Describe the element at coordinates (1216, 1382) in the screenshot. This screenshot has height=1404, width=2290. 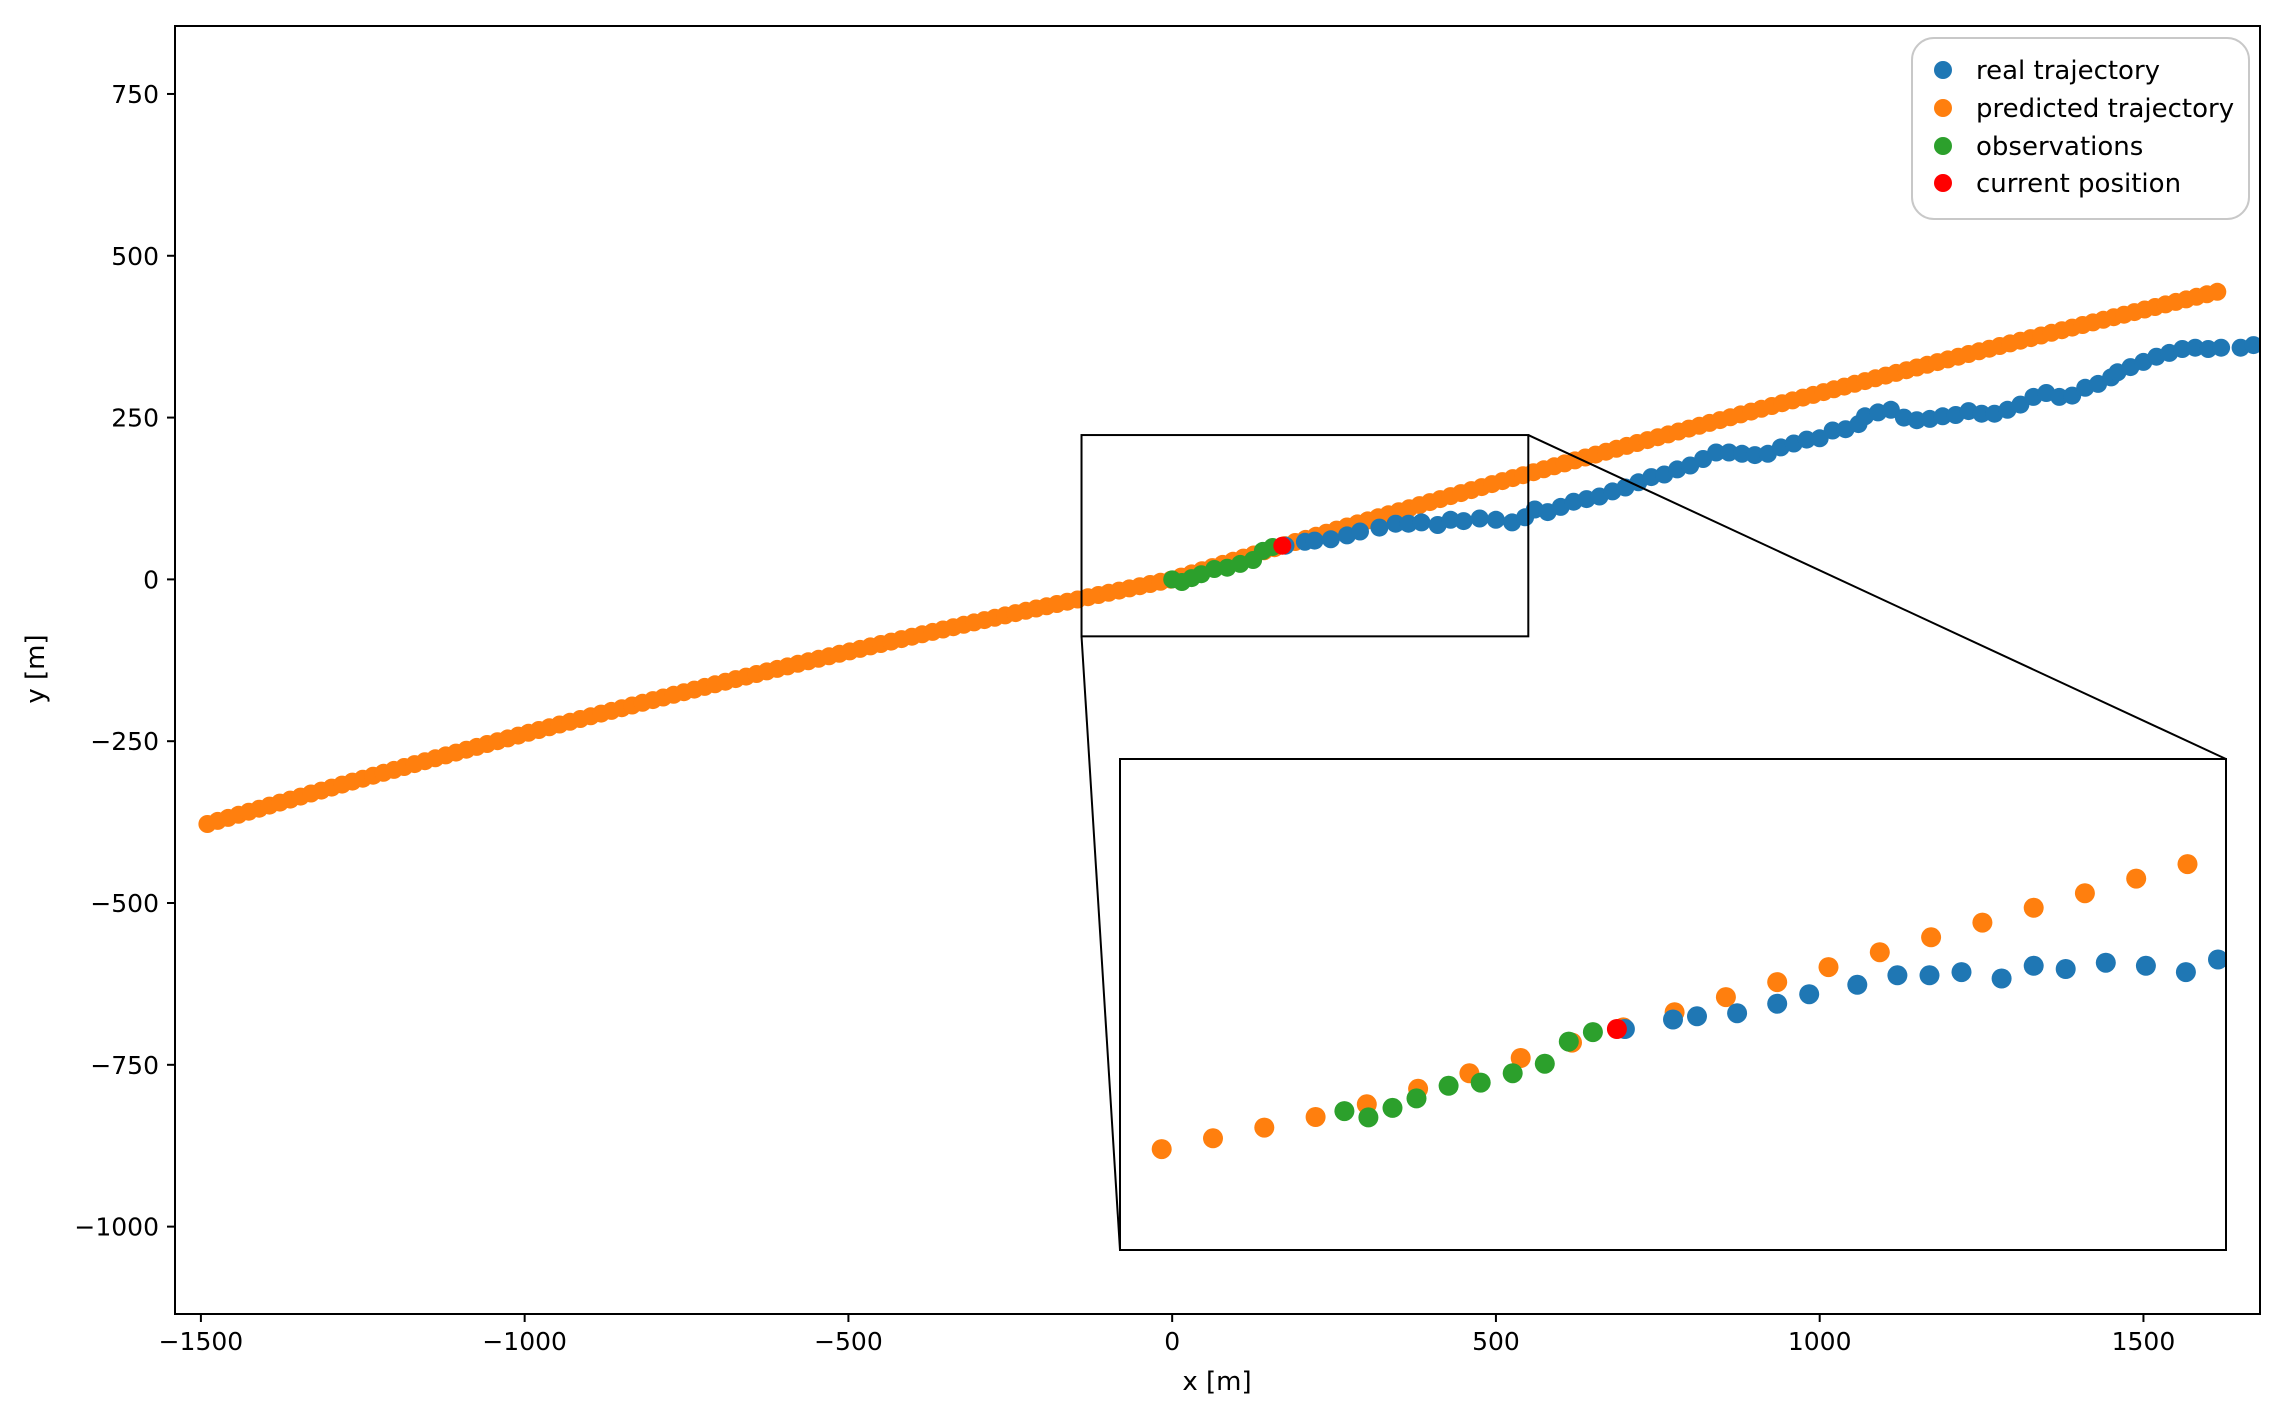
I see `x-axis-label: x [m]` at that location.